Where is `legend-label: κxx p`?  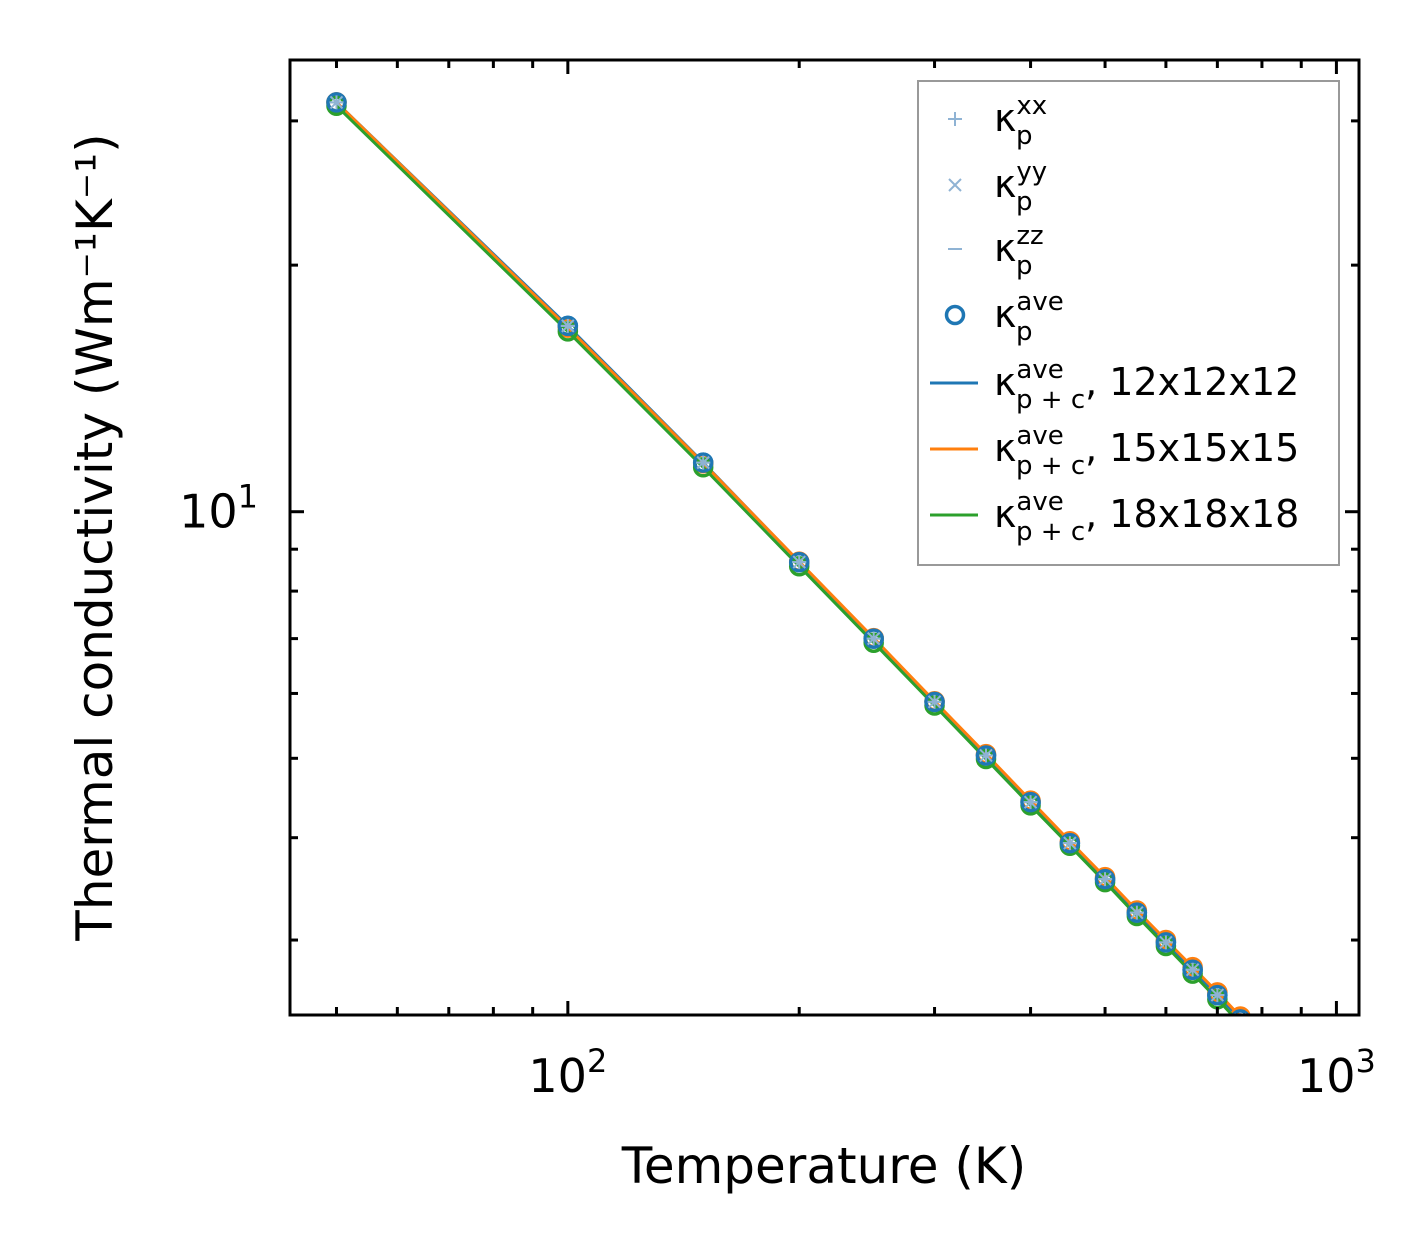 legend-label: κxx p is located at coordinates (1020, 121).